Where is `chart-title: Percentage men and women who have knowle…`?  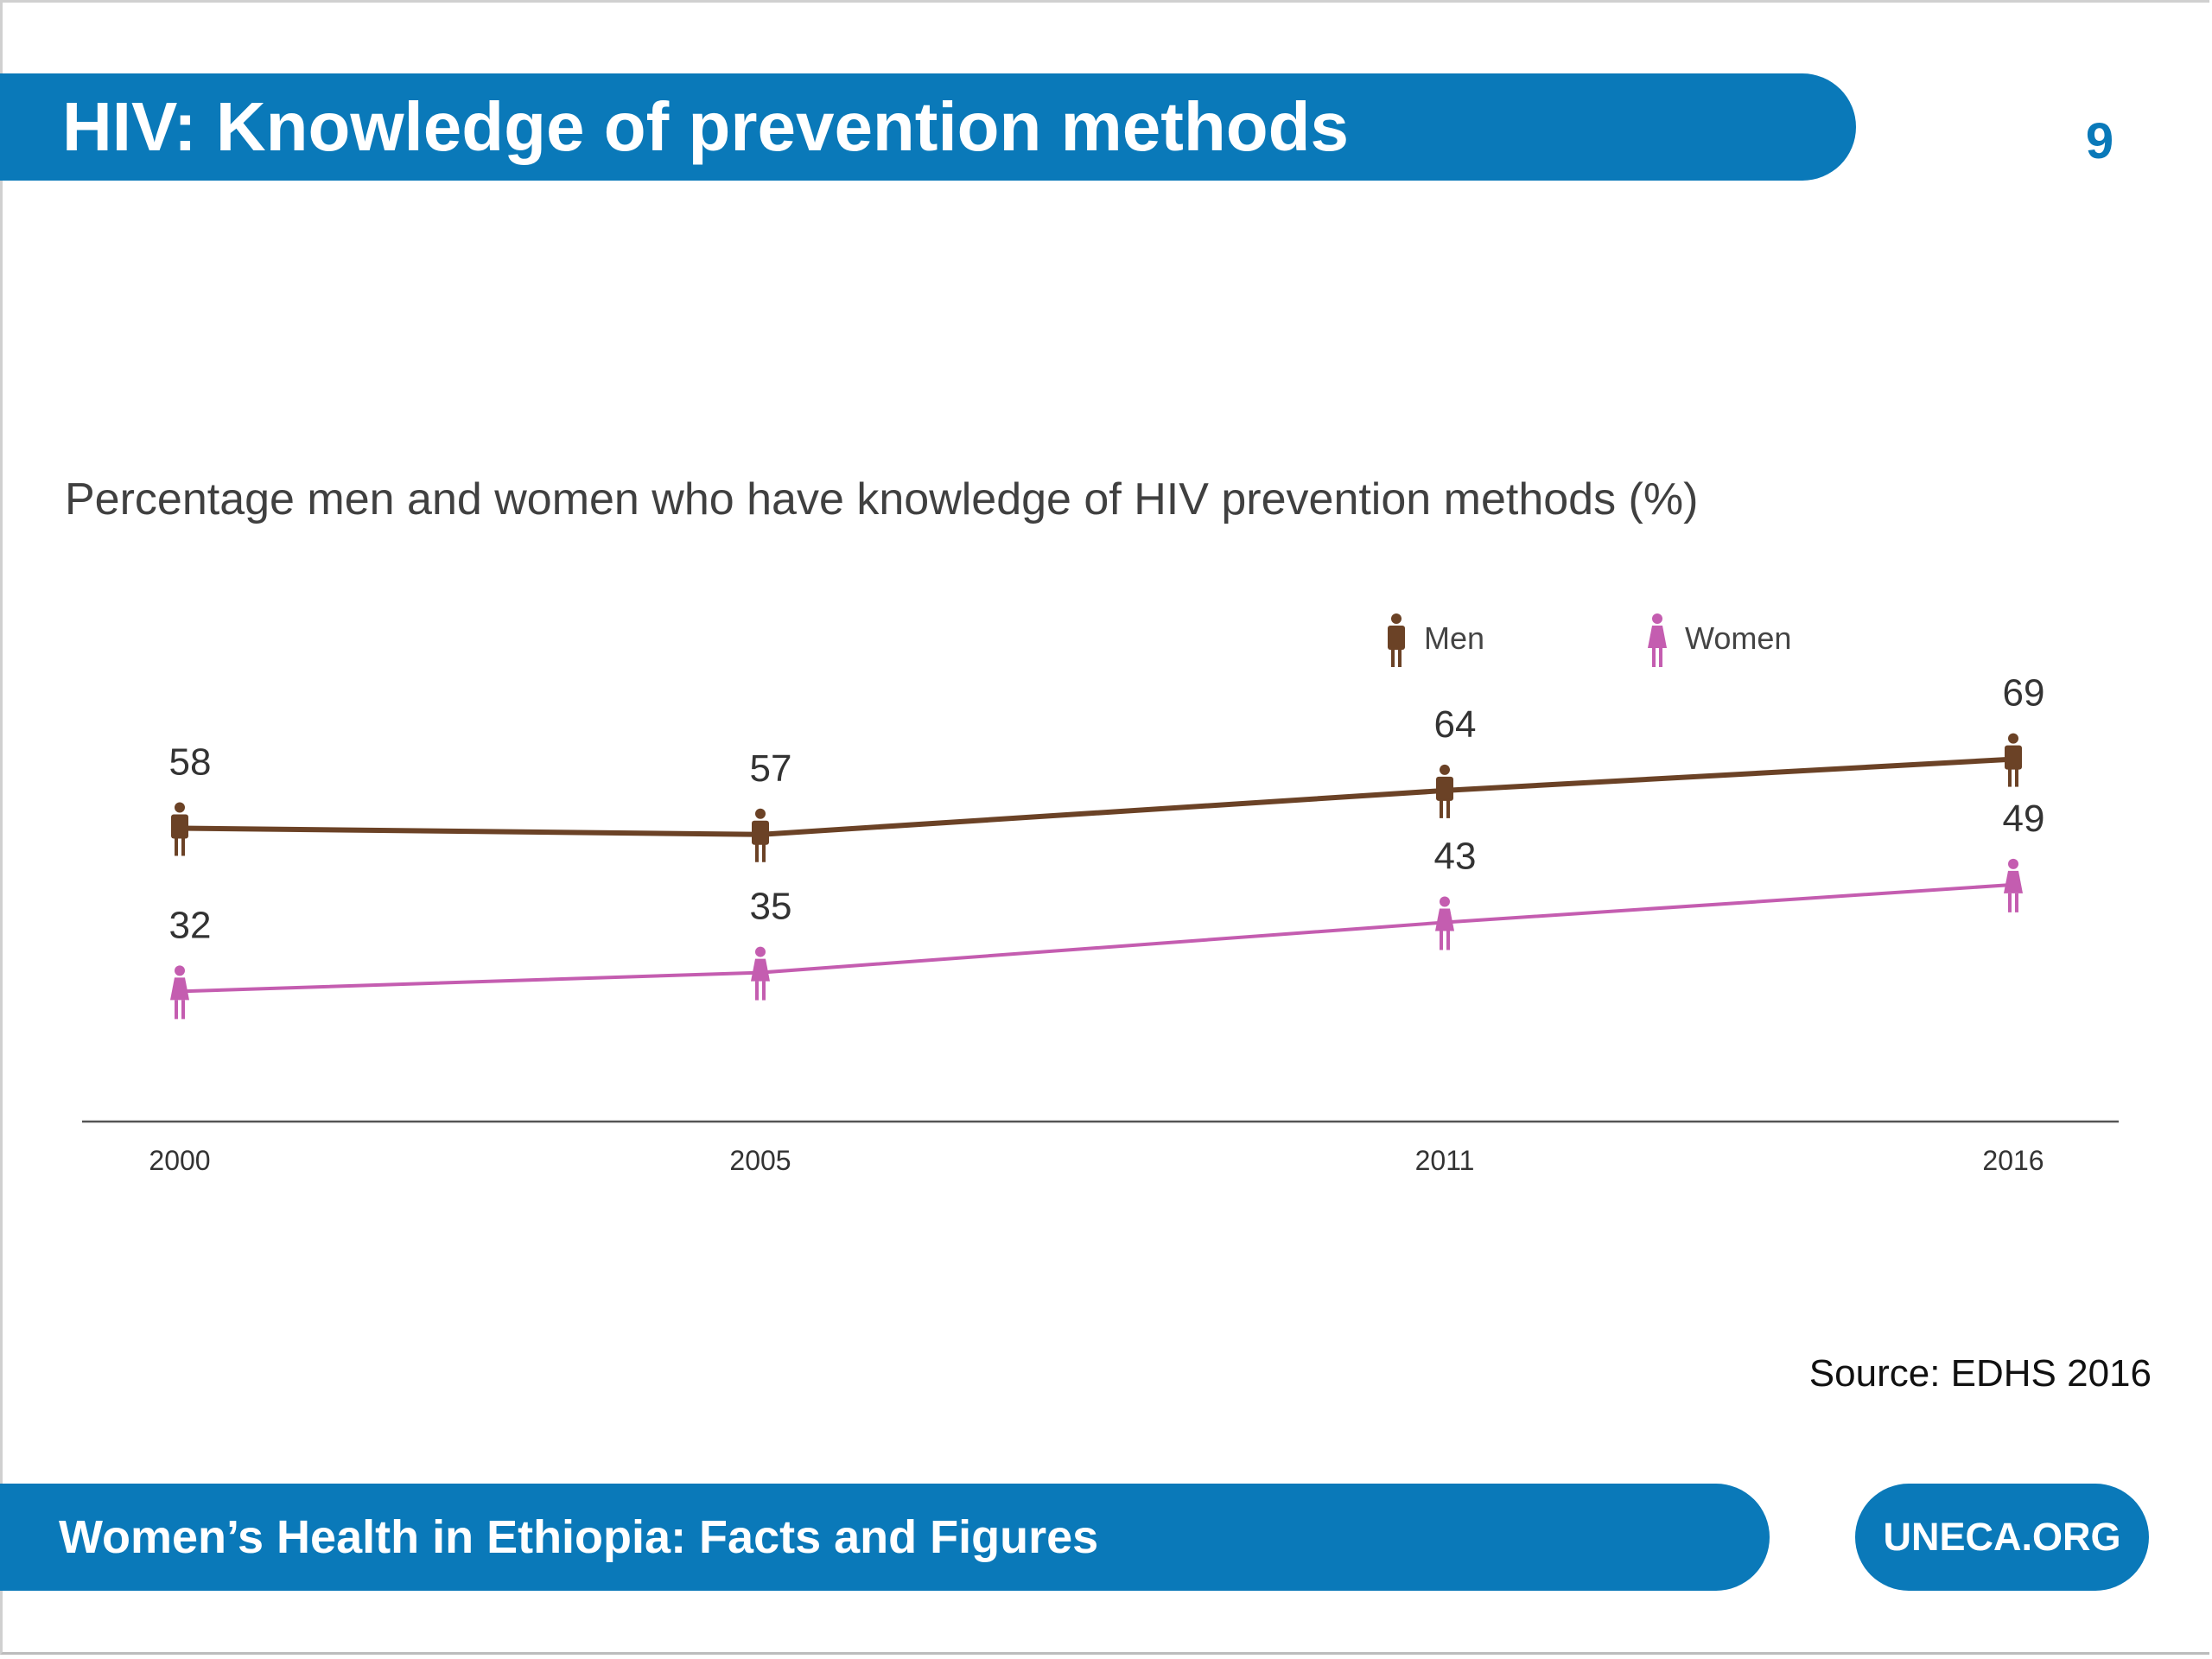
chart-title: Percentage men and women who have knowle… is located at coordinates (882, 499).